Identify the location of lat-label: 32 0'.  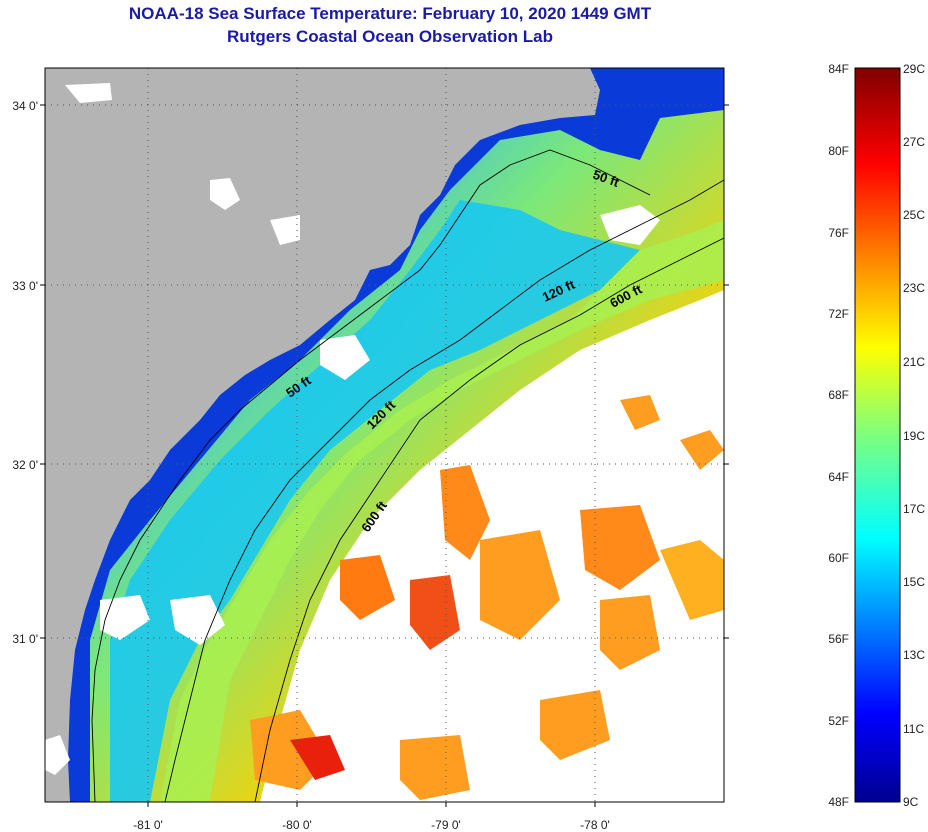
(25, 465).